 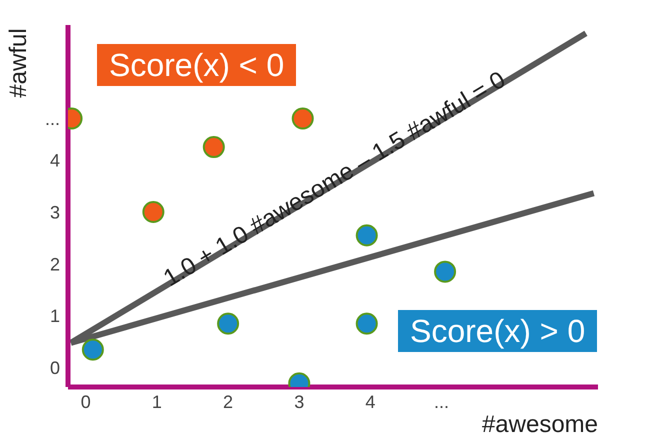 I want to click on x-axis-title: #awesome, so click(x=540, y=424).